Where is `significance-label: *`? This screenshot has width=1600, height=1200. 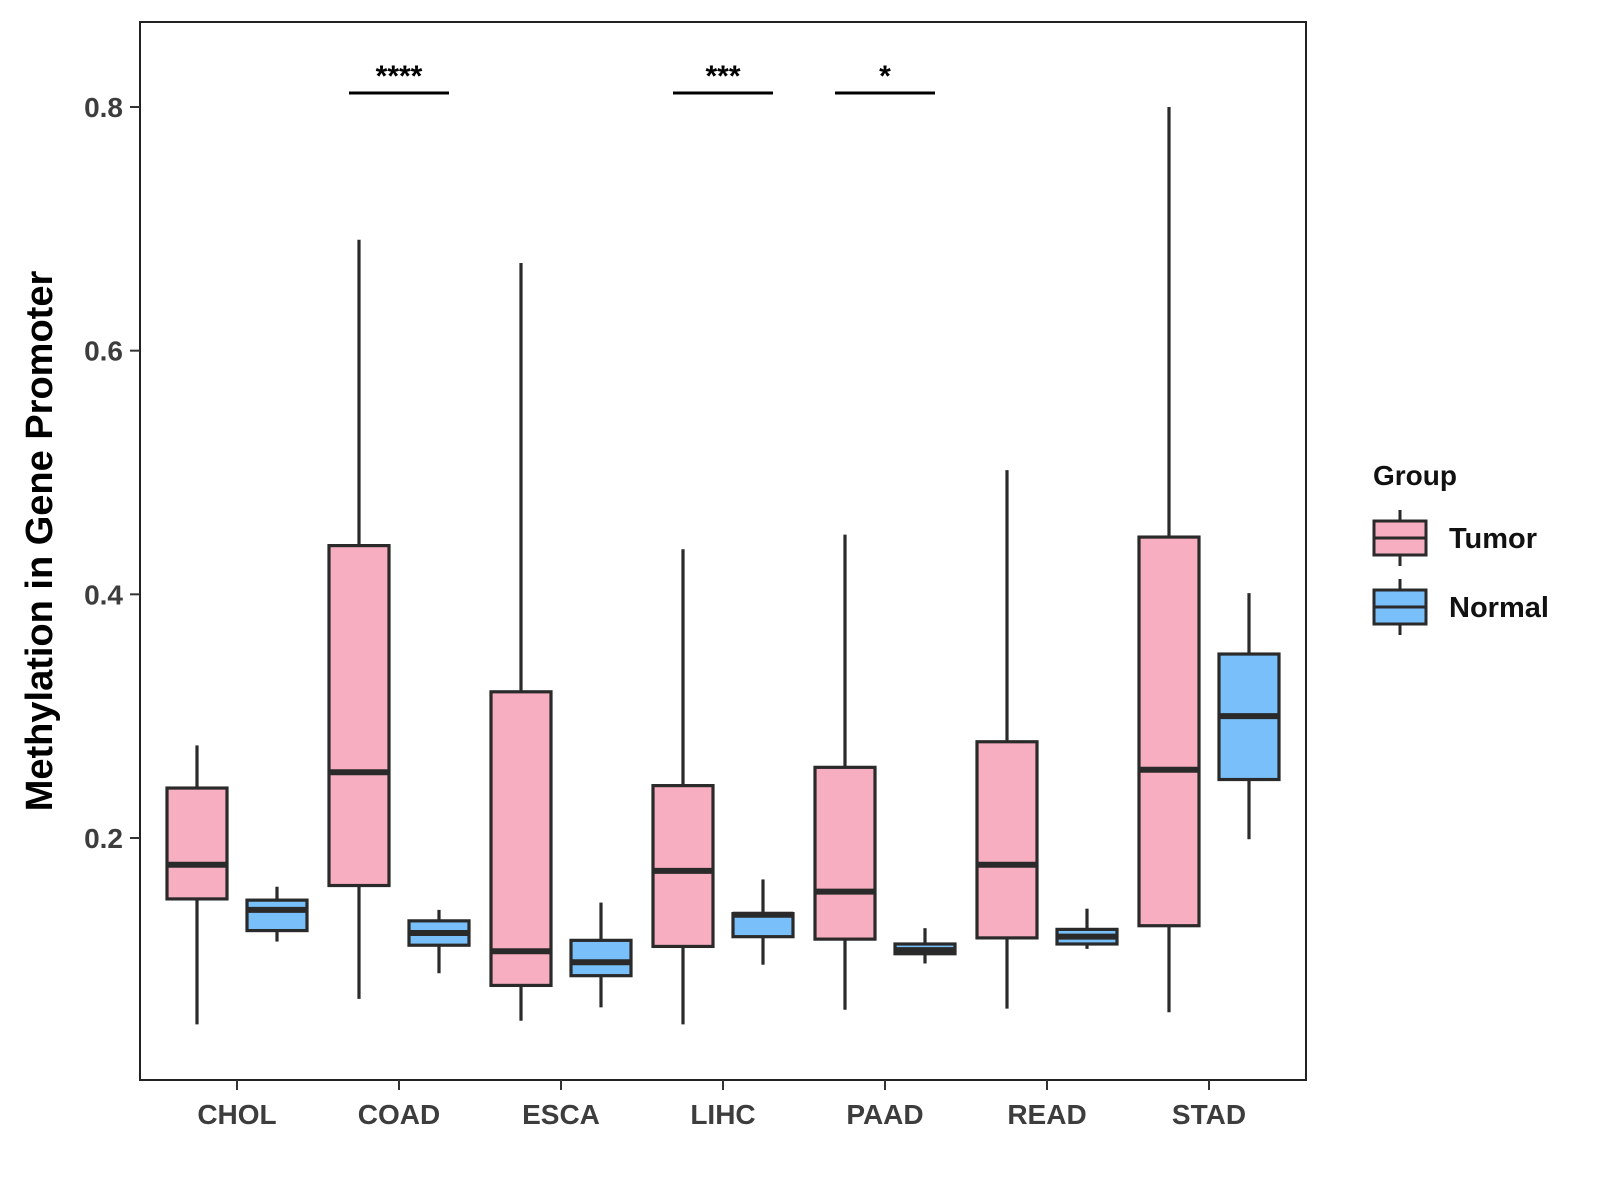 significance-label: * is located at coordinates (885, 76).